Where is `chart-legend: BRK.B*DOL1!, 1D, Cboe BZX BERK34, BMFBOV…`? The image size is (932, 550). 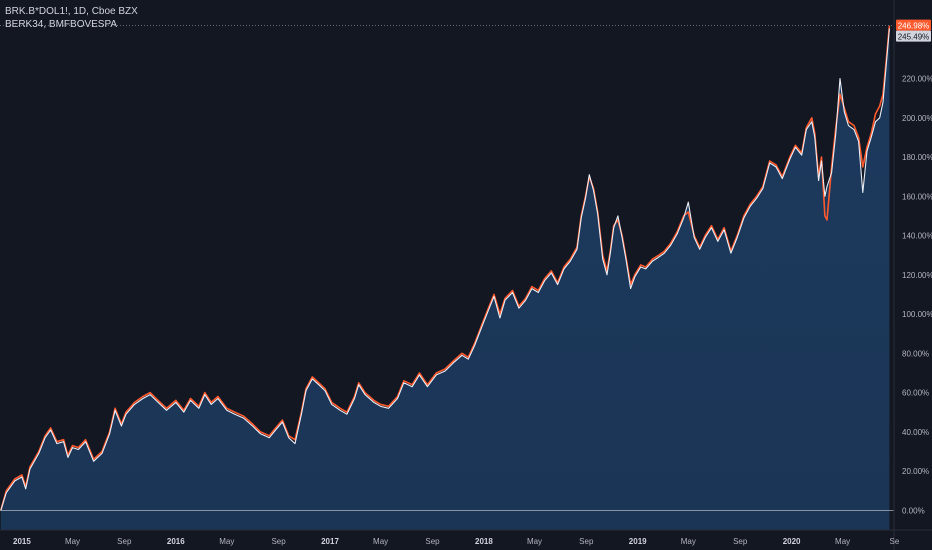
chart-legend: BRK.B*DOL1!, 1D, Cboe BZX BERK34, BMFBOV… is located at coordinates (71, 18).